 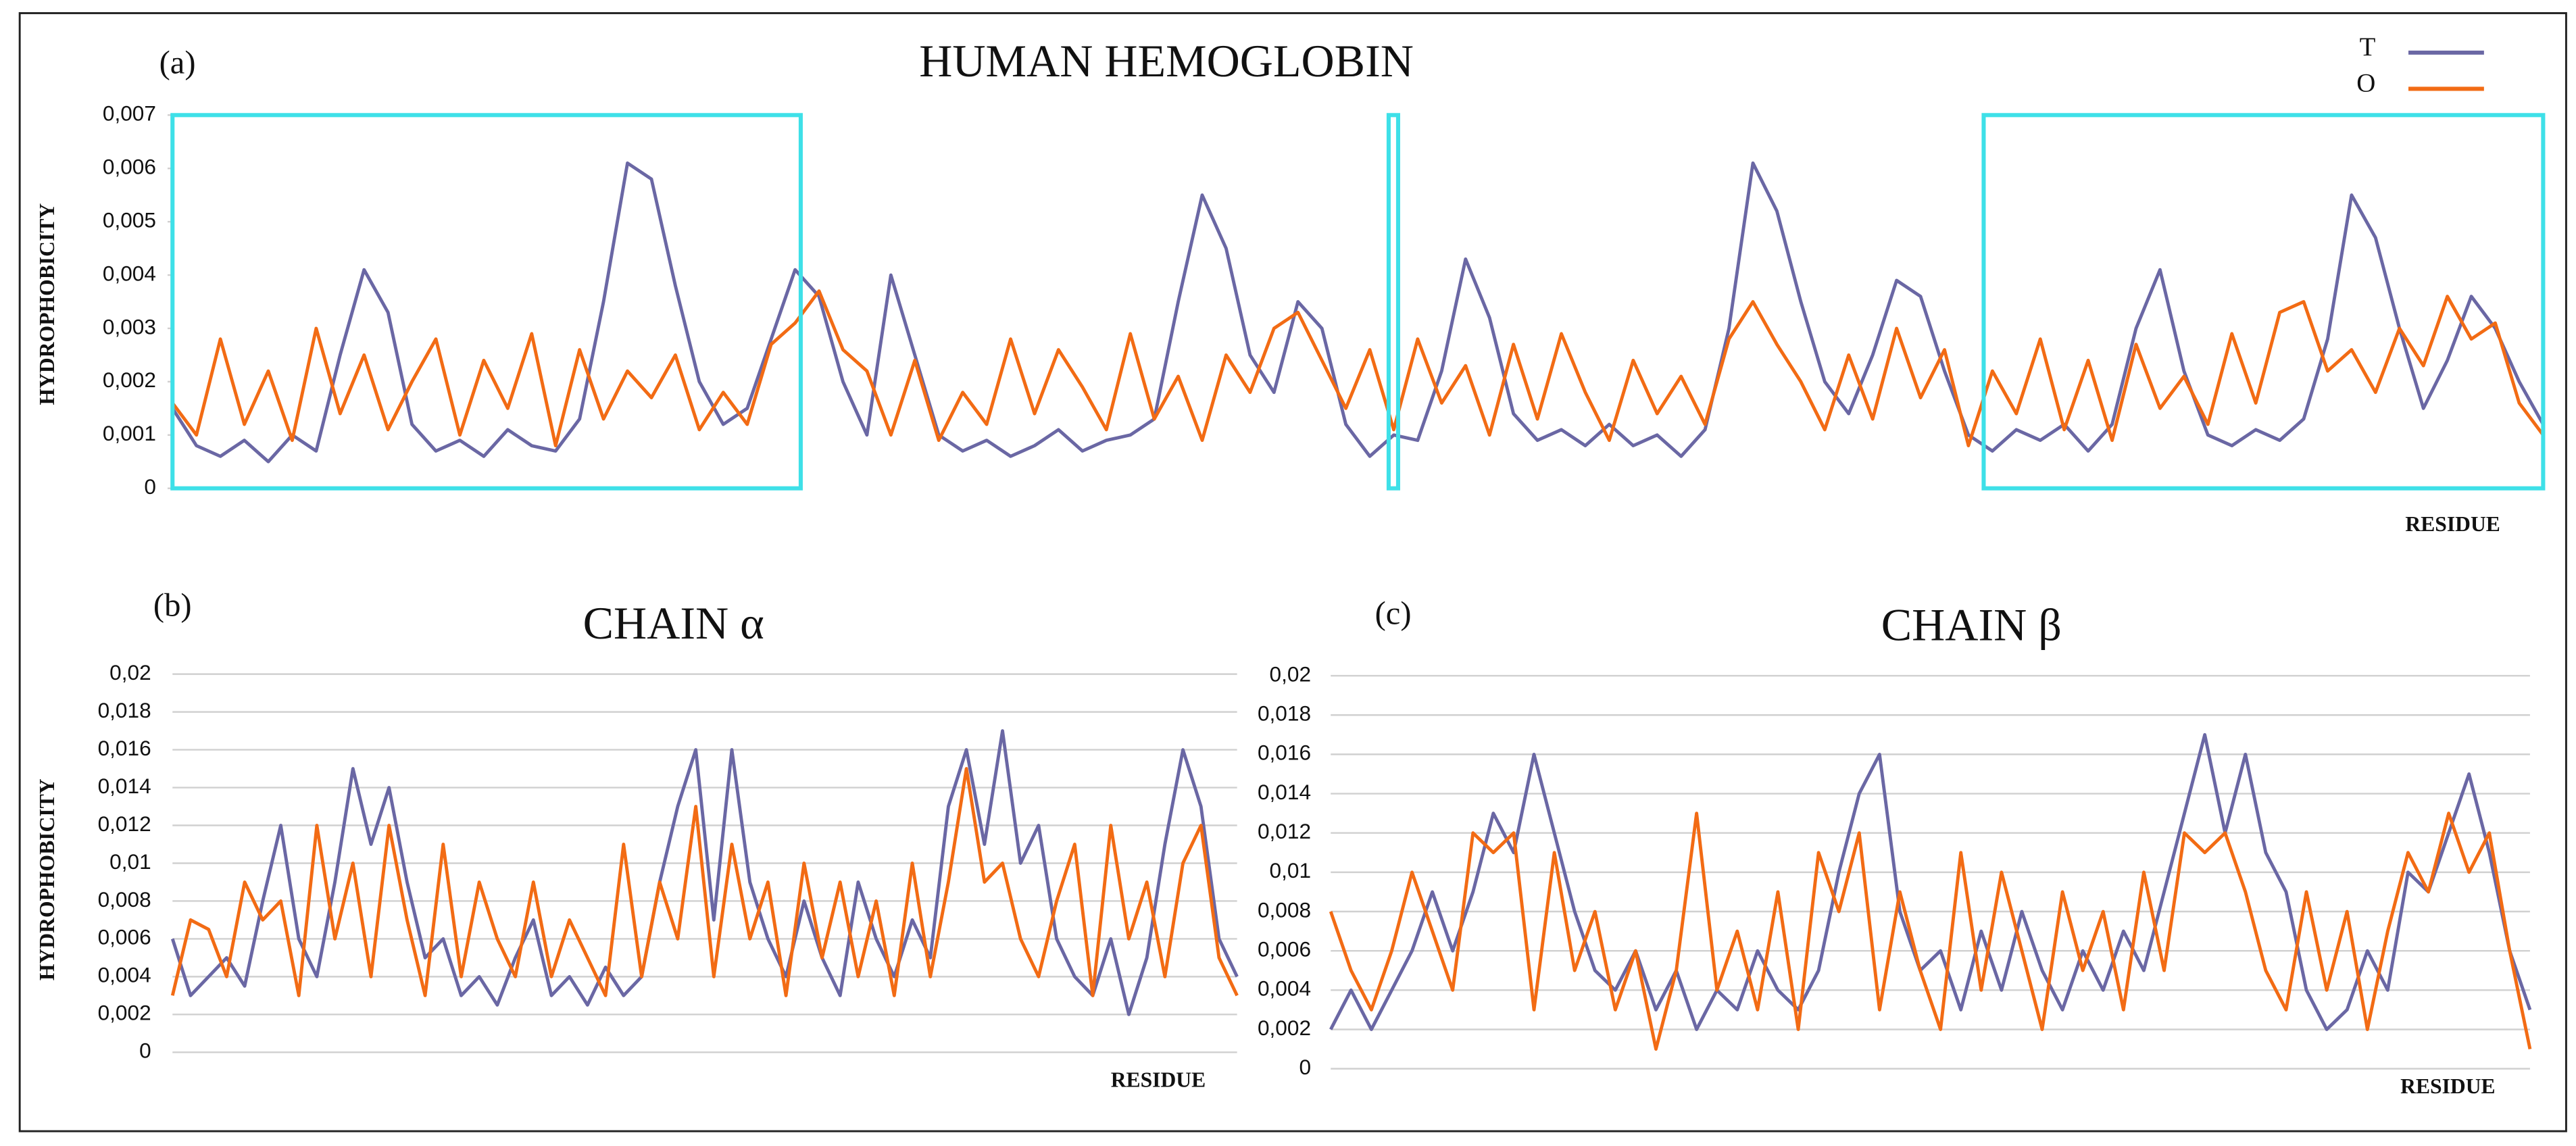 What do you see at coordinates (1394, 613) in the screenshot?
I see `panel-label: (c)` at bounding box center [1394, 613].